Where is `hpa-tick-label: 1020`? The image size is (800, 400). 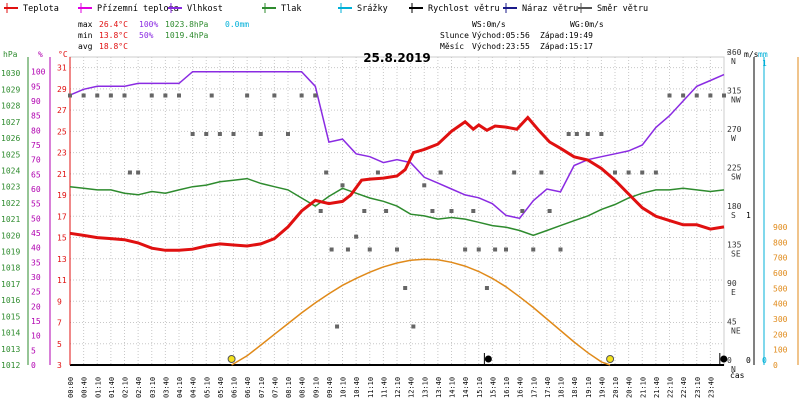 hpa-tick-label: 1020 is located at coordinates (10, 235).